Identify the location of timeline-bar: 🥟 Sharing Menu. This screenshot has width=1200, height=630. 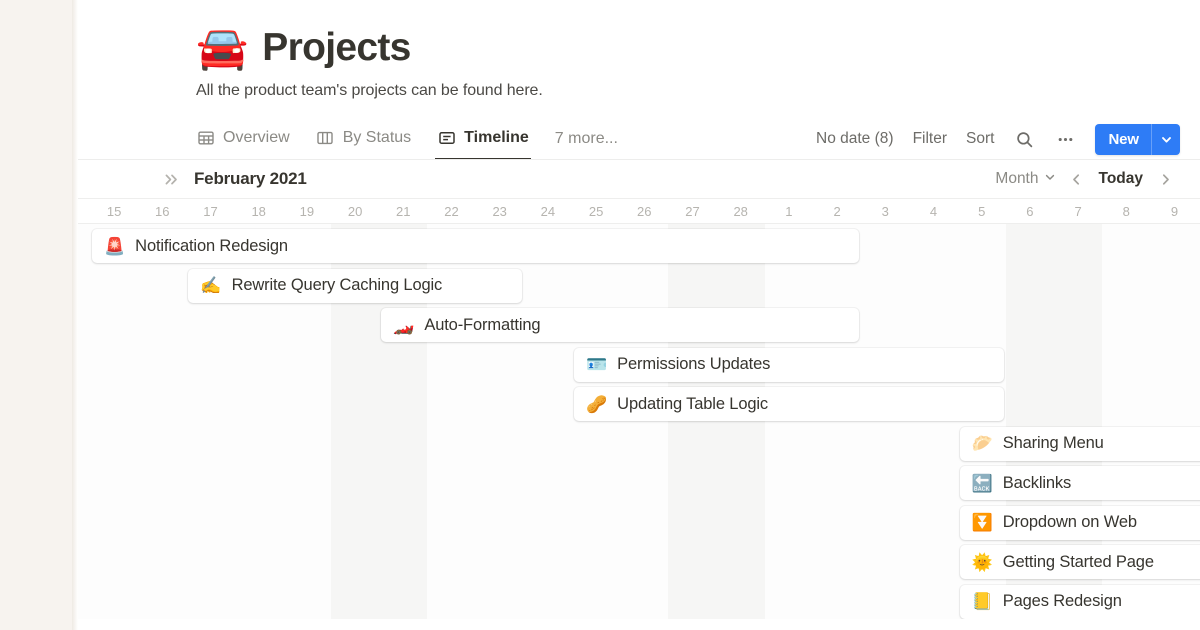
(1079, 443).